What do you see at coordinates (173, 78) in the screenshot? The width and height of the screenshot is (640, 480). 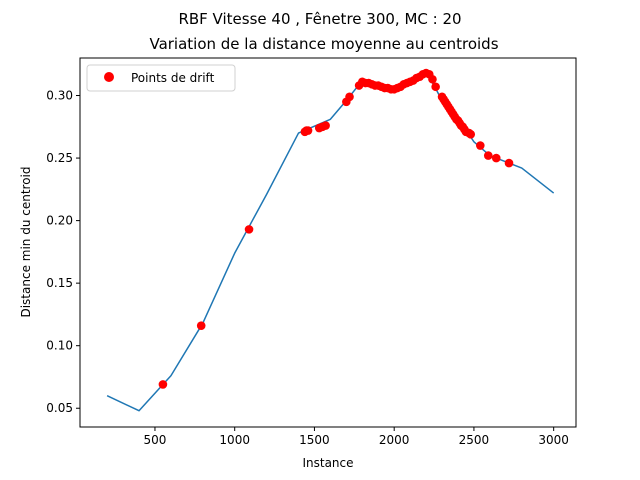 I see `legend-label: Points de drift` at bounding box center [173, 78].